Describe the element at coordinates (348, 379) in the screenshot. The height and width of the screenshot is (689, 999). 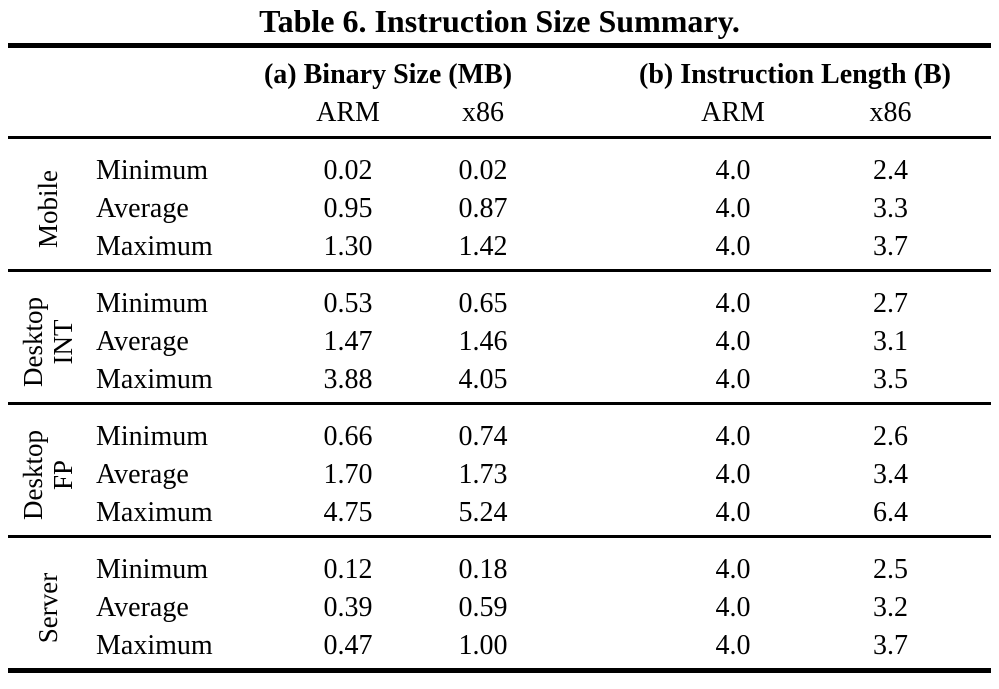
I see `value-cell: 3.88` at that location.